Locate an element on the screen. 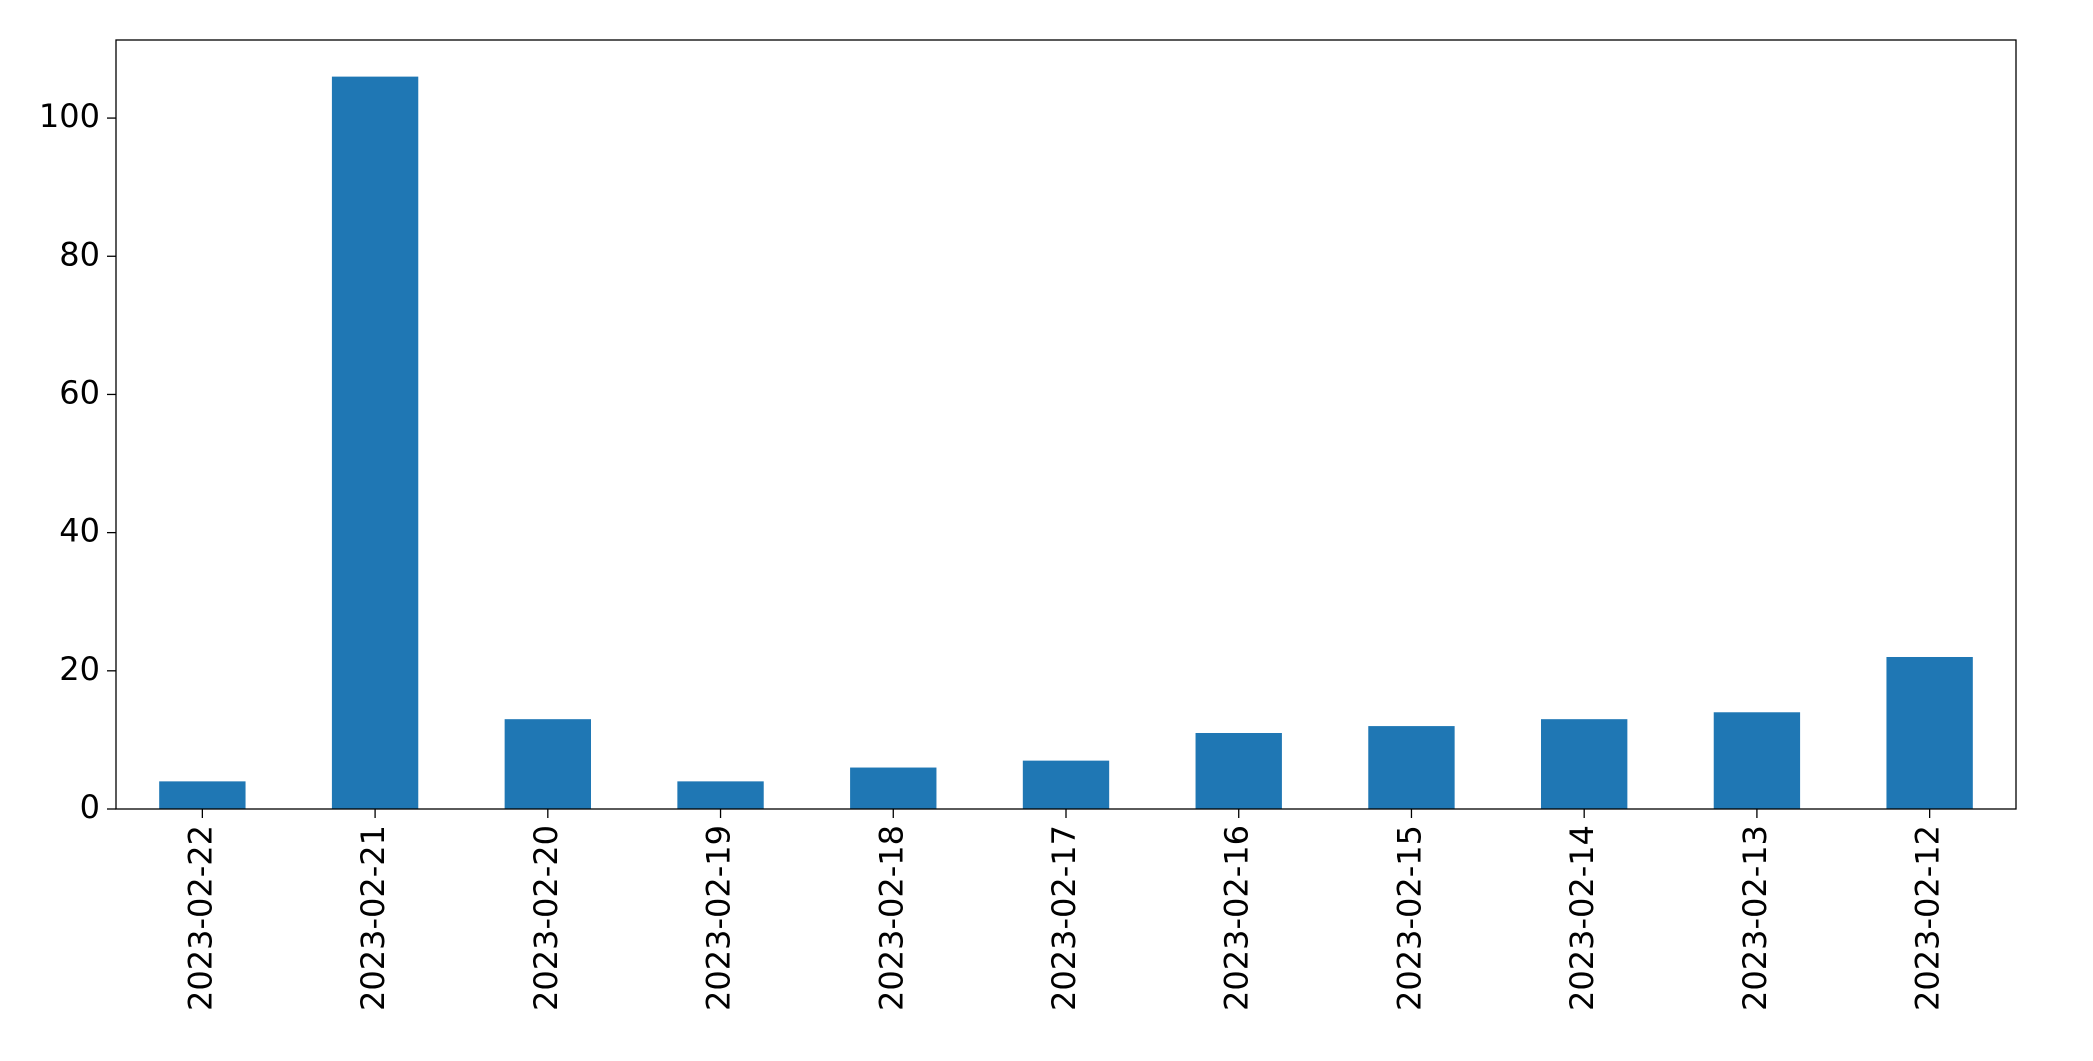 The height and width of the screenshot is (1061, 2093). x-tick-label: 2023-02-12 is located at coordinates (1928, 918).